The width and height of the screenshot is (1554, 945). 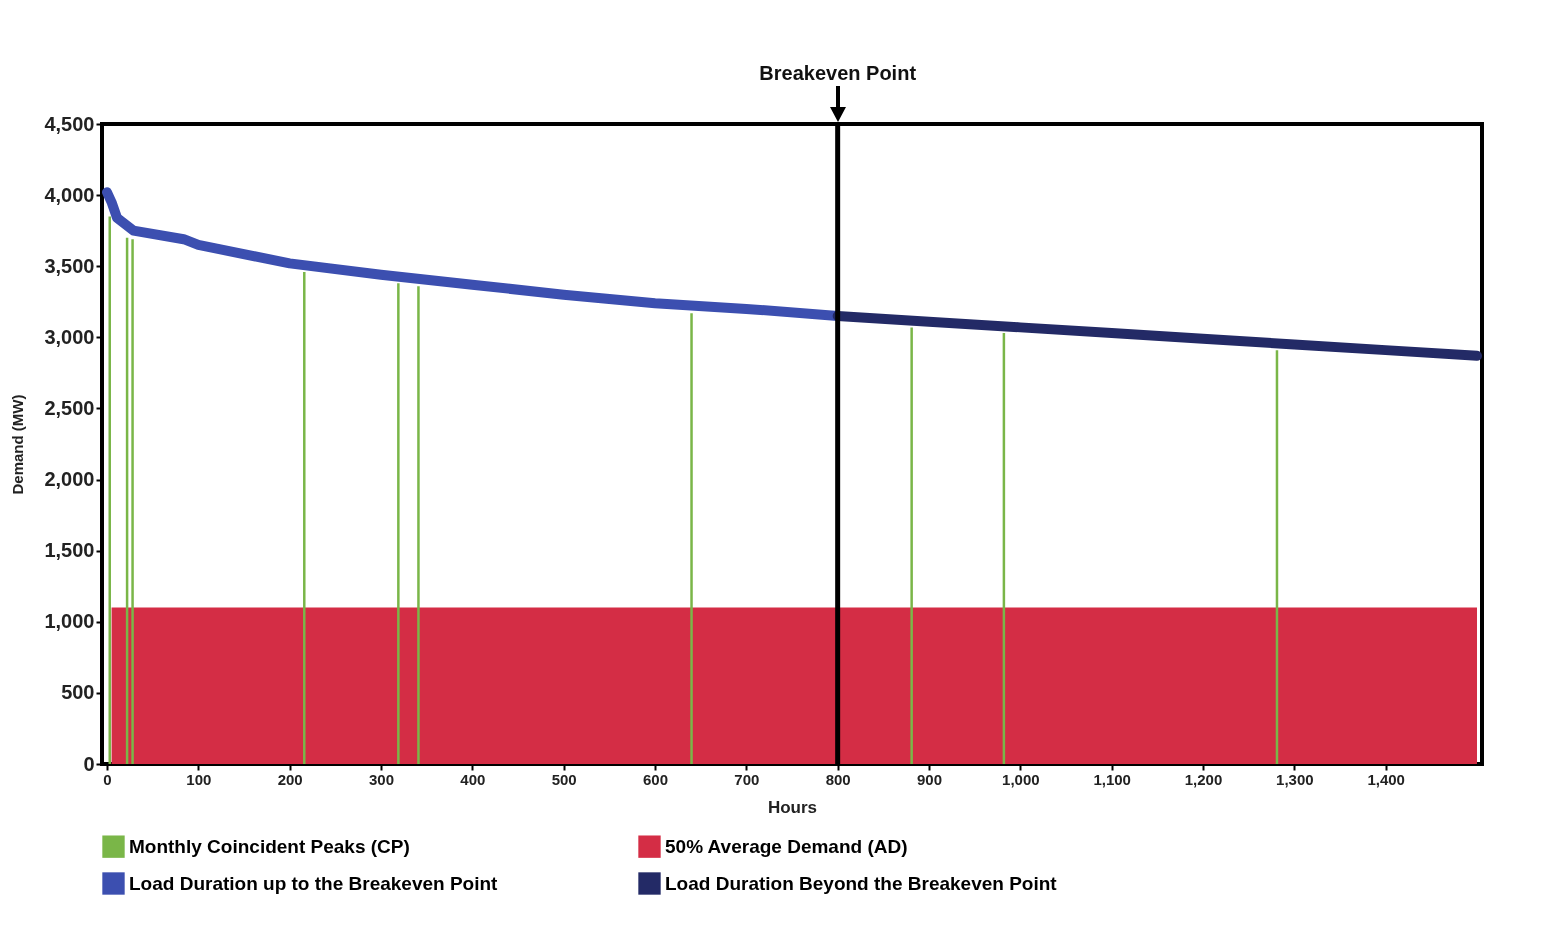 I want to click on y-tick-label: 4,000, so click(x=69, y=194).